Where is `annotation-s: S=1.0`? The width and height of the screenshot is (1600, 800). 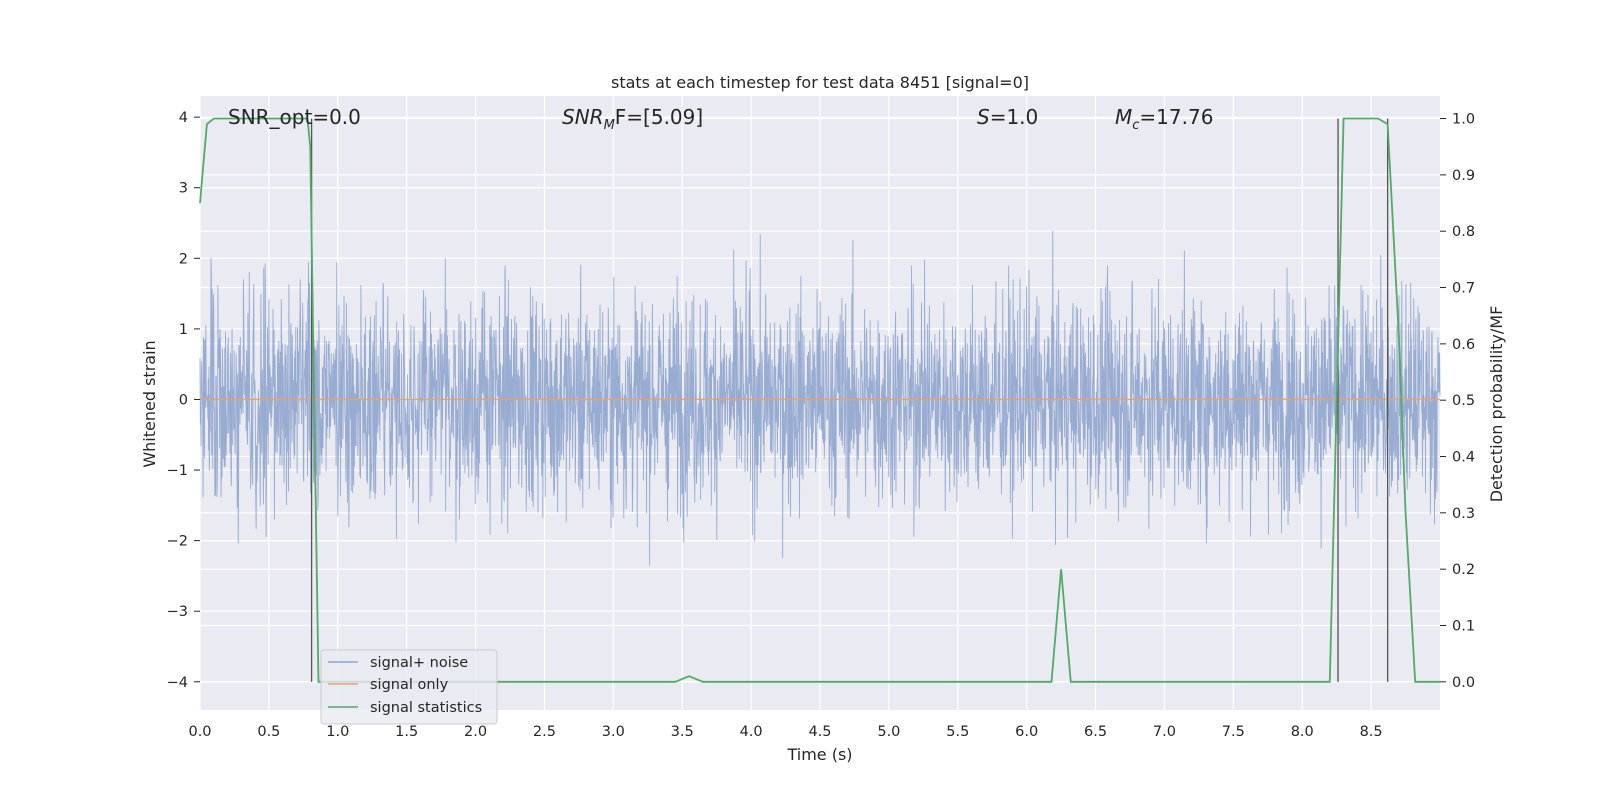
annotation-s: S=1.0 is located at coordinates (1007, 117).